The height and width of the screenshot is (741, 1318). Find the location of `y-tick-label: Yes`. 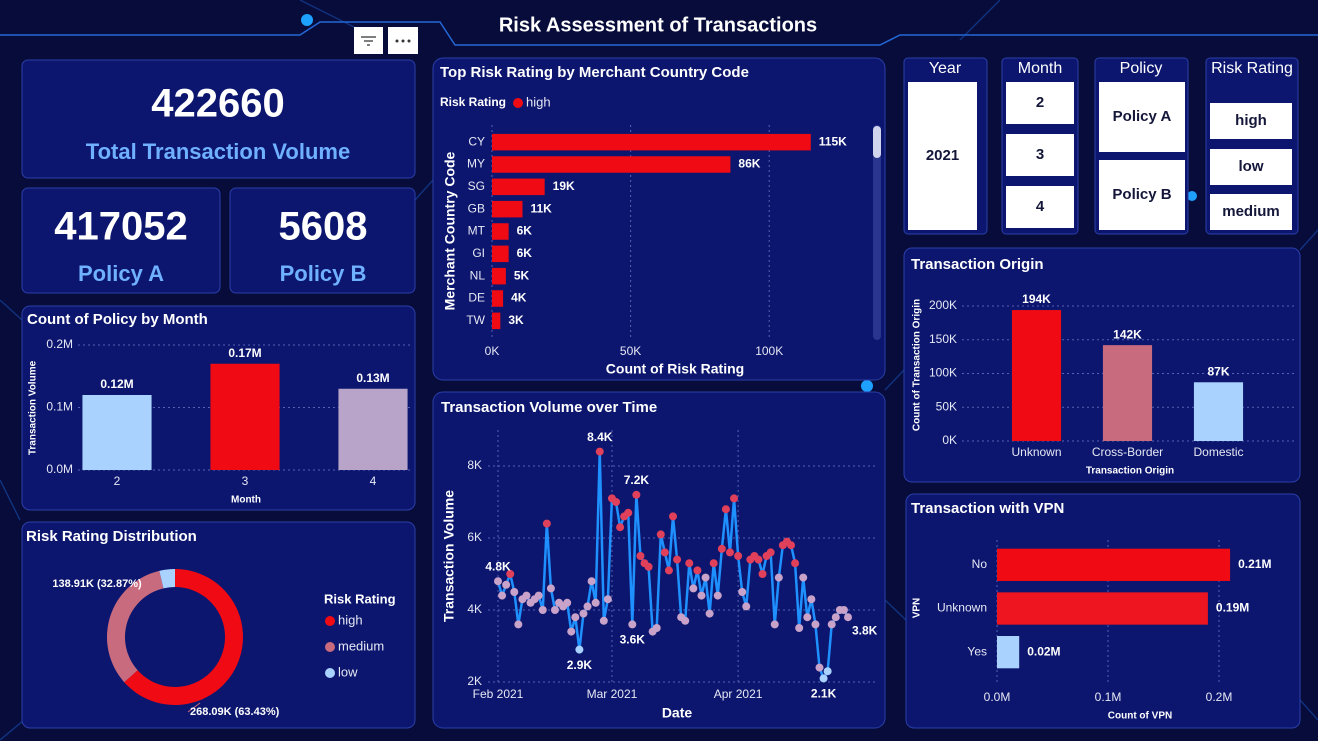

y-tick-label: Yes is located at coordinates (977, 651).